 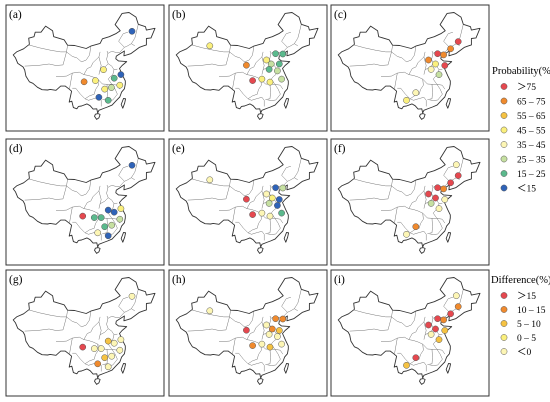 What do you see at coordinates (179, 15) in the screenshot?
I see `panel-label: (b)` at bounding box center [179, 15].